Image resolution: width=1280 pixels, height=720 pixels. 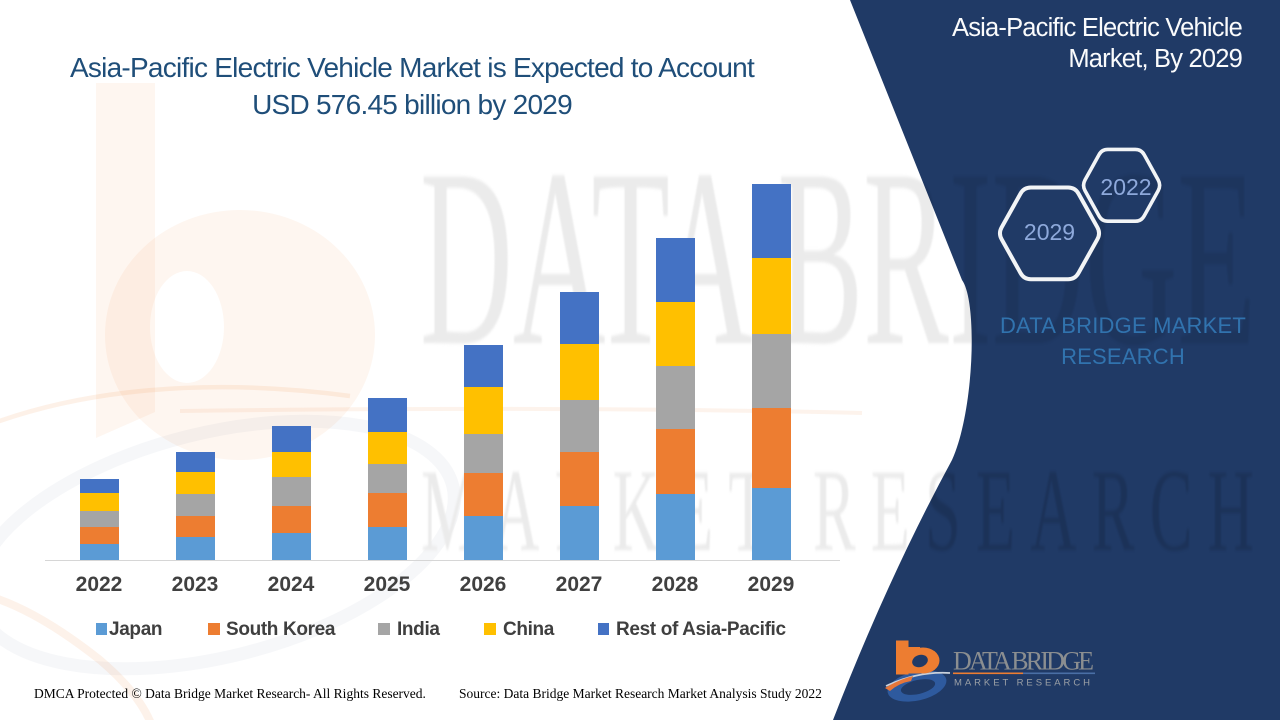 What do you see at coordinates (1023, 661) in the screenshot?
I see `svg-text: DATA BRIDGE` at bounding box center [1023, 661].